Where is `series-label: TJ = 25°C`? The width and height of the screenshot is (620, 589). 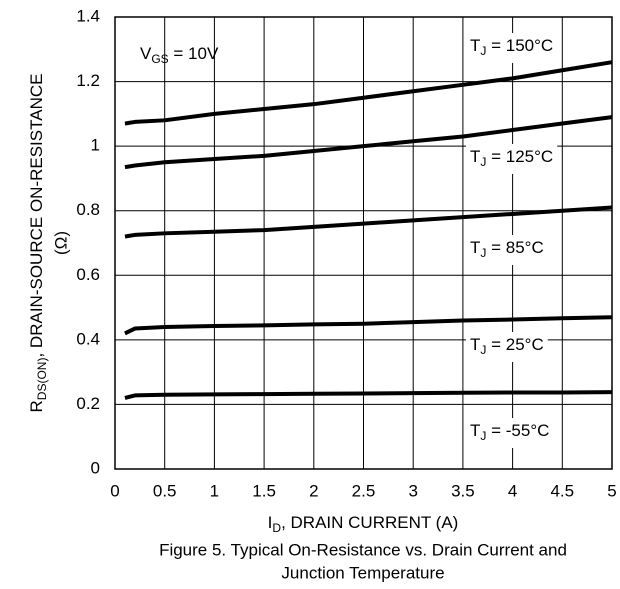 series-label: TJ = 25°C is located at coordinates (507, 347).